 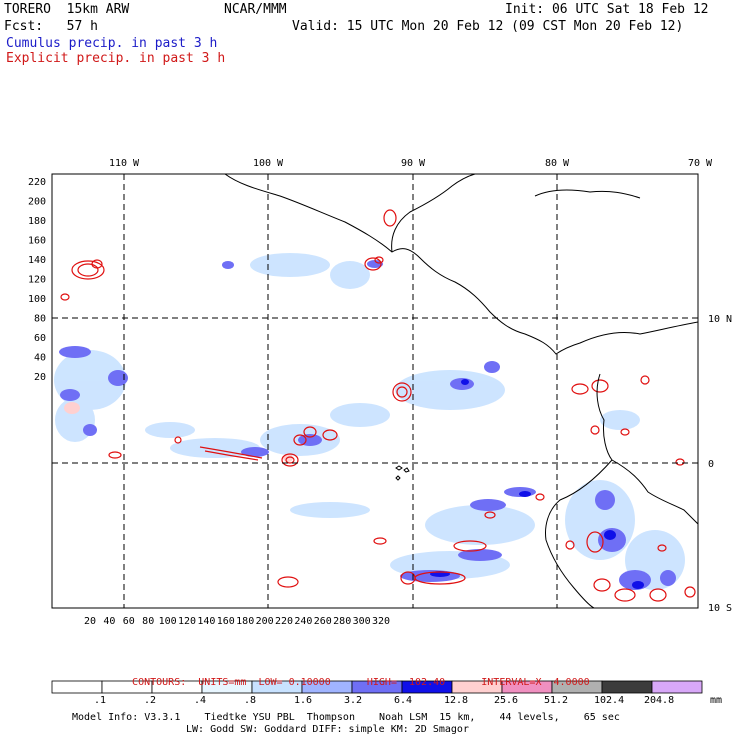 I want to click on colorbar-label: 51.2, so click(x=556, y=700).